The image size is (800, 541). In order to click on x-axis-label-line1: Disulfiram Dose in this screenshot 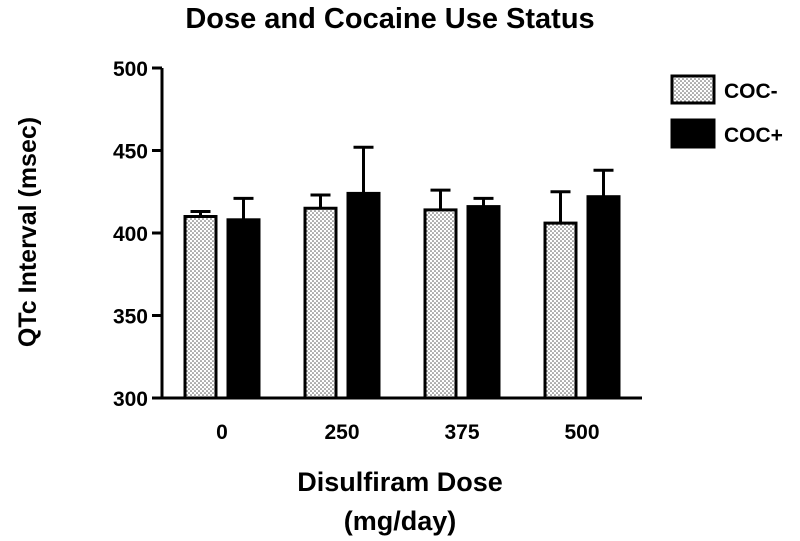, I will do `click(400, 482)`.